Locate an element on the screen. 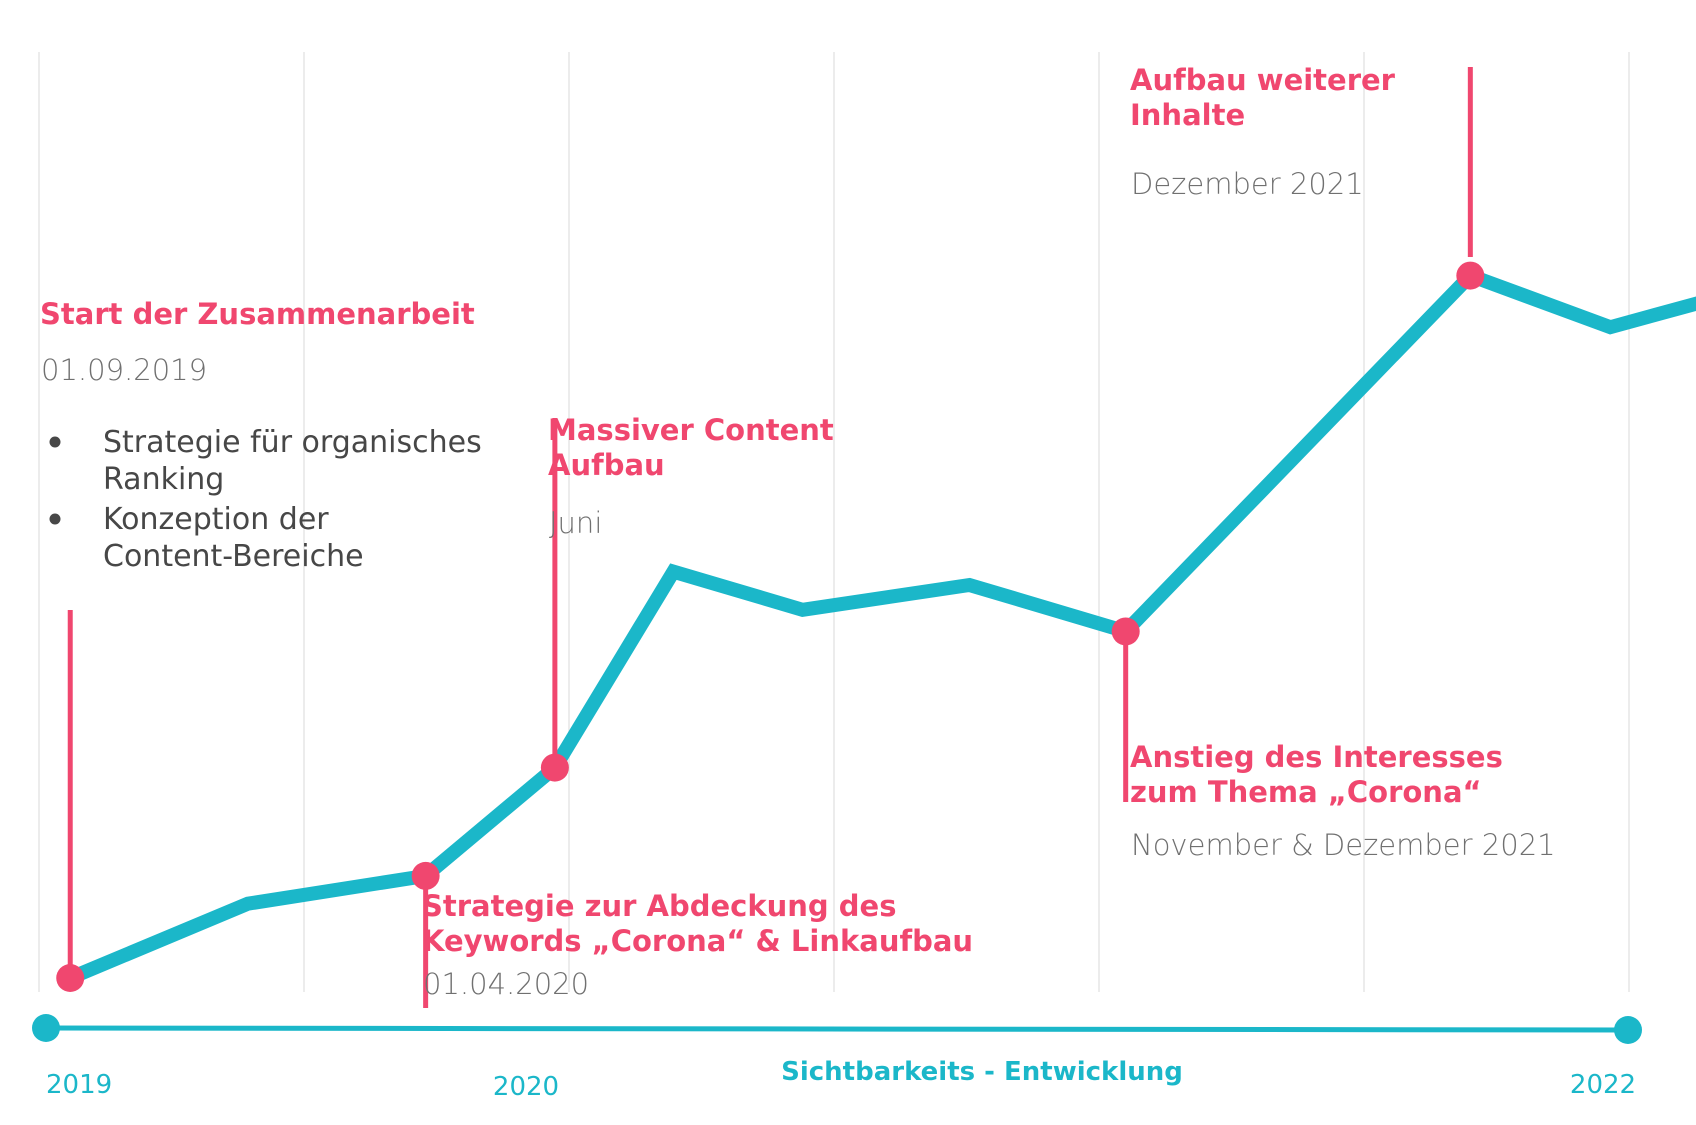 This screenshot has width=1696, height=1125. bullet-text: Strategie für organisches Ranking is located at coordinates (292, 461).